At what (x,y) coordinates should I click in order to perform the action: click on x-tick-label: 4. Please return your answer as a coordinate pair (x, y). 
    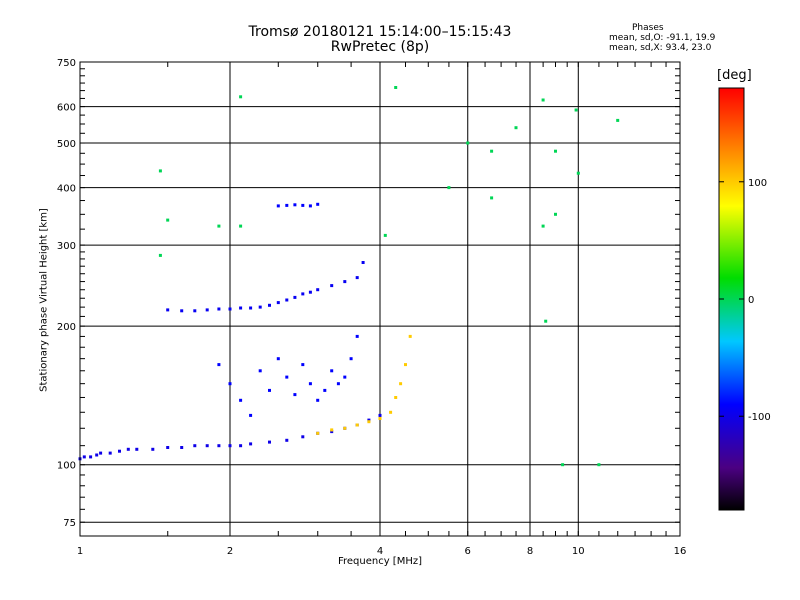
    Looking at the image, I should click on (380, 551).